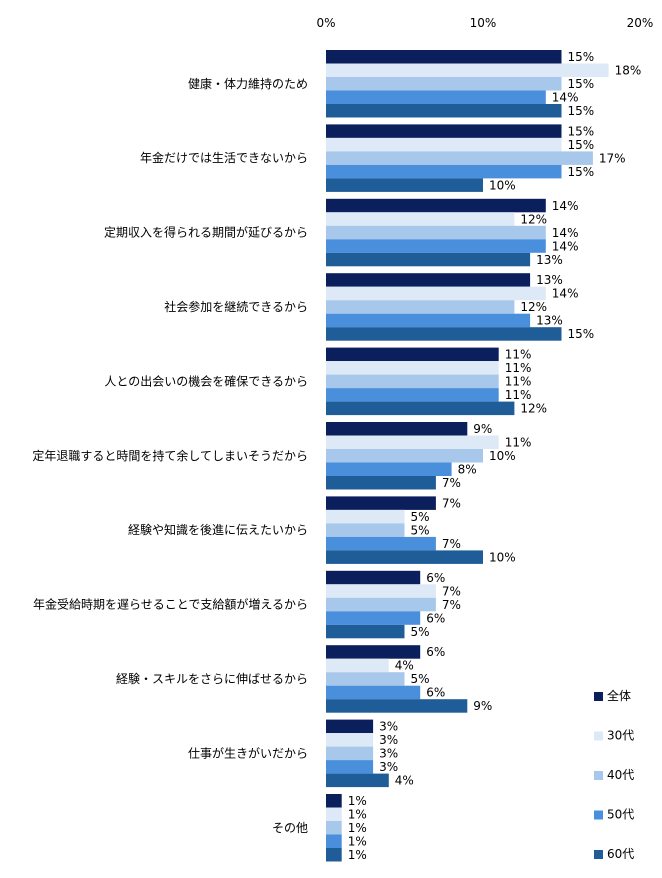  Describe the element at coordinates (612, 158) in the screenshot. I see `value-label: 17%` at that location.